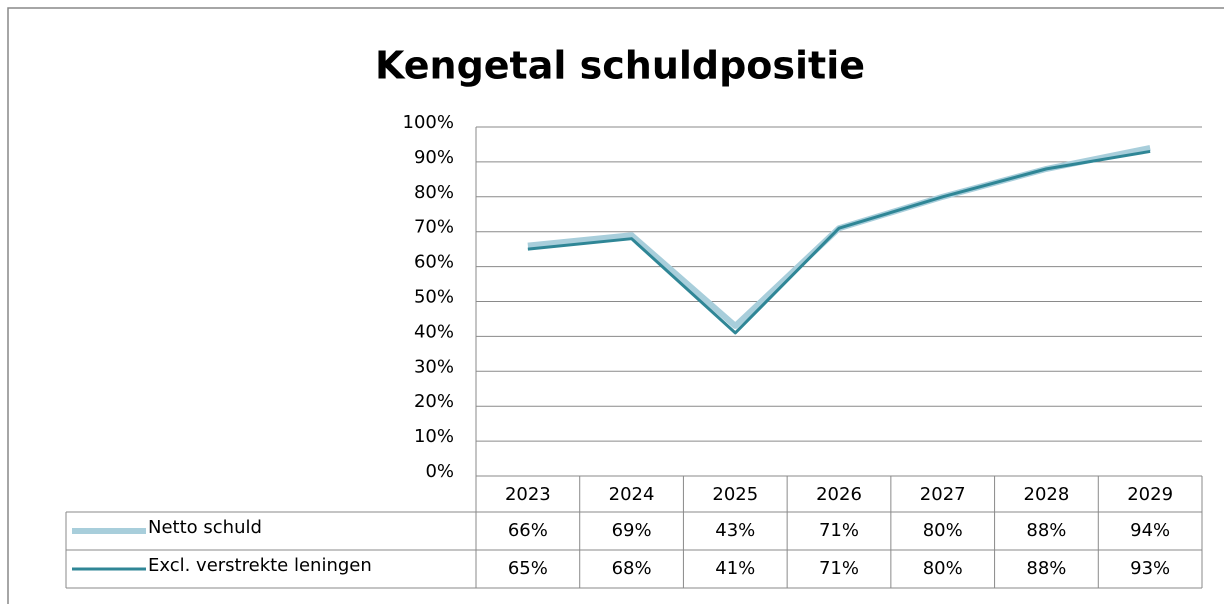 This screenshot has width=1224, height=604. What do you see at coordinates (632, 568) in the screenshot?
I see `table-value: 68%` at bounding box center [632, 568].